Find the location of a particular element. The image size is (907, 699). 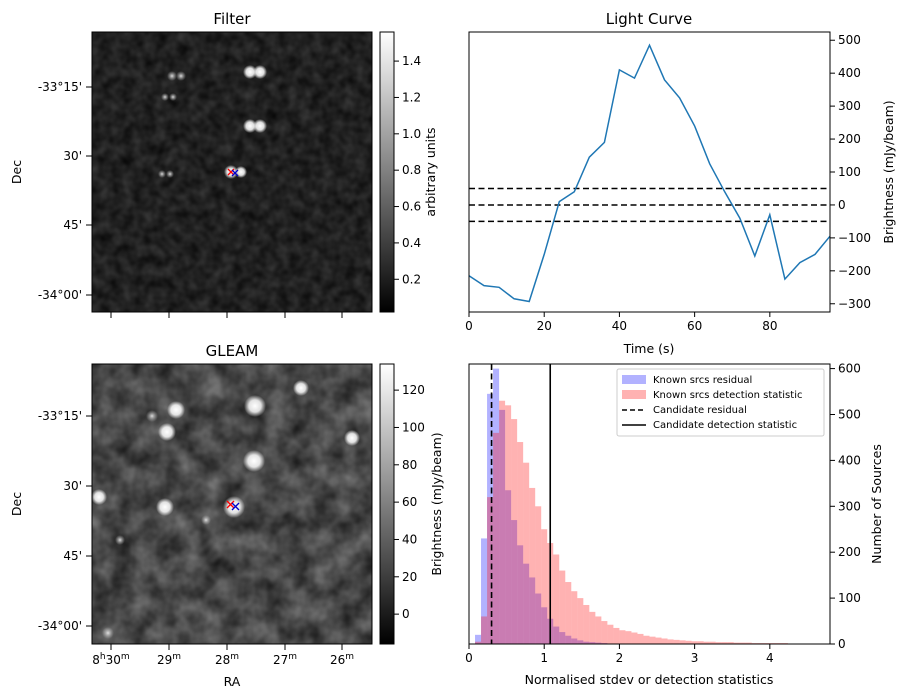

filter-candidate-markers is located at coordinates (233, 172).